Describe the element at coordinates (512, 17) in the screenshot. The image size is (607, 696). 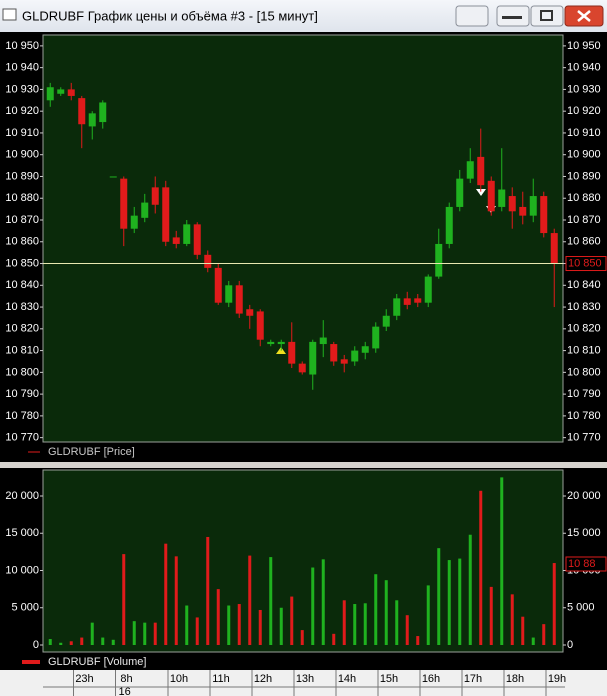
I see `minimize-icon` at that location.